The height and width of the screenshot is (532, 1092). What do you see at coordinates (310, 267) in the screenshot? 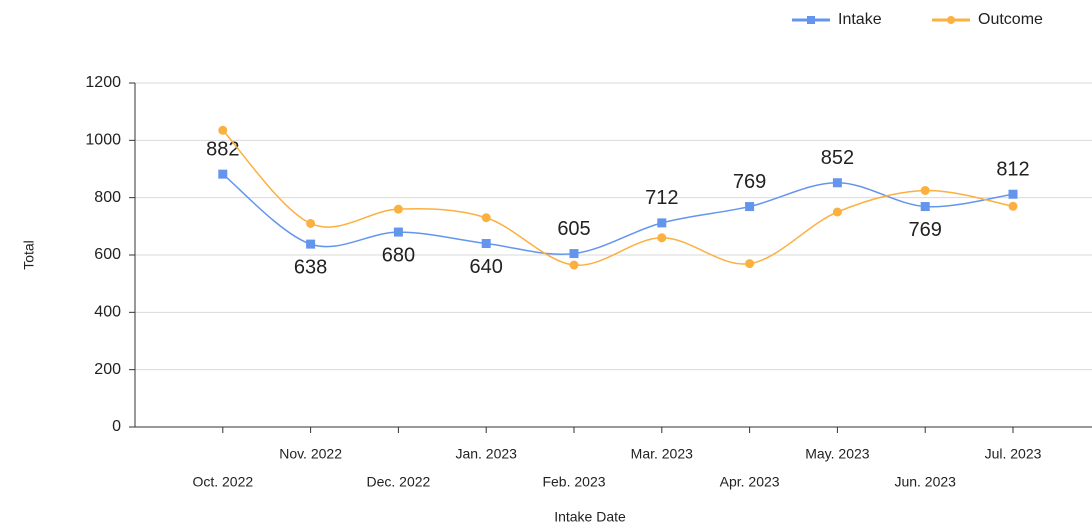
I see `data-label: 638` at bounding box center [310, 267].